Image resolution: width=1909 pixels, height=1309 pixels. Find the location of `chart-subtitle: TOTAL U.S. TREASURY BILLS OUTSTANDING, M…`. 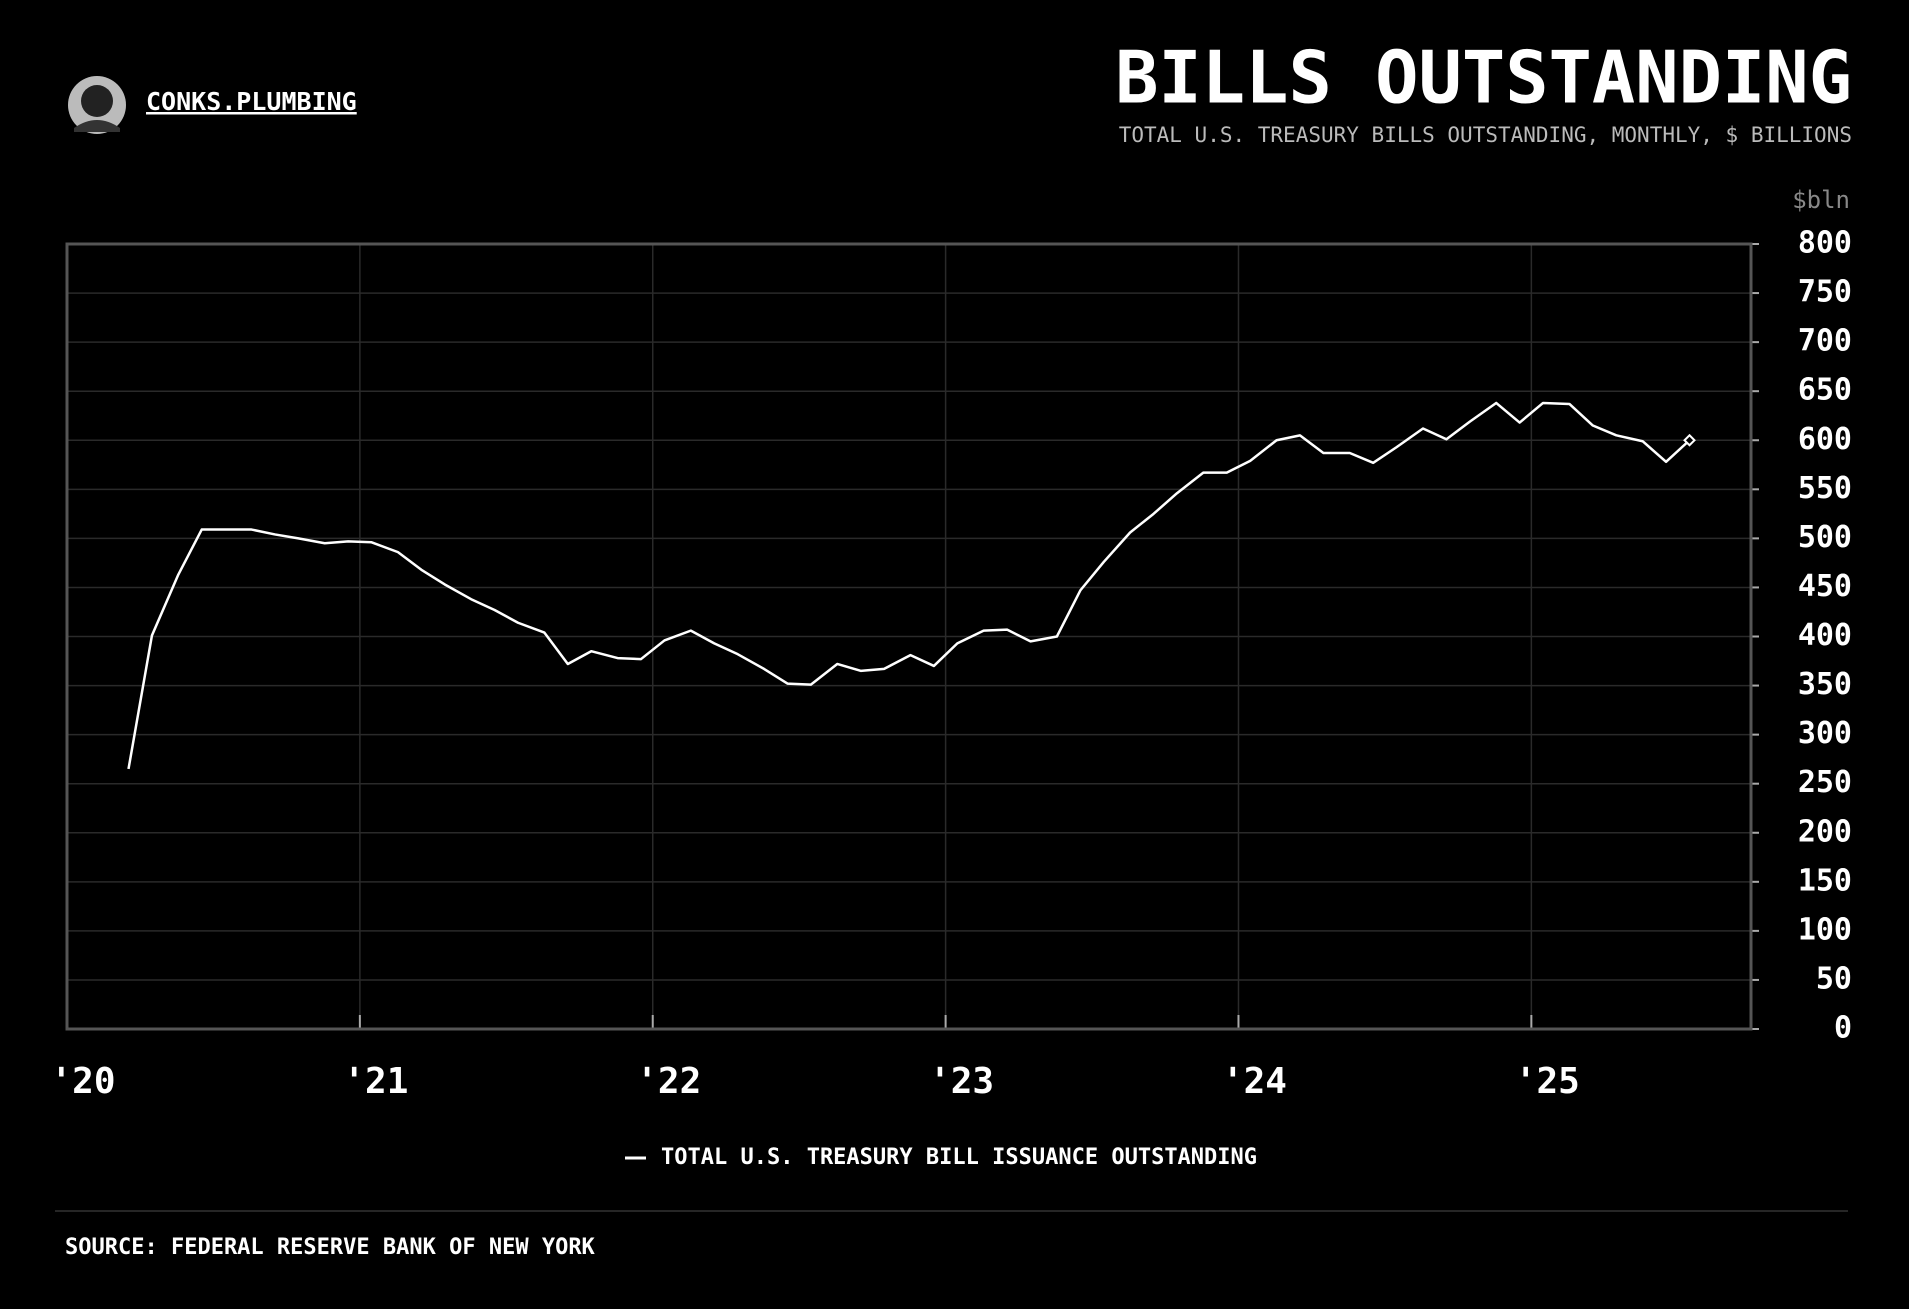

chart-subtitle: TOTAL U.S. TREASURY BILLS OUTSTANDING, M… is located at coordinates (1485, 135).